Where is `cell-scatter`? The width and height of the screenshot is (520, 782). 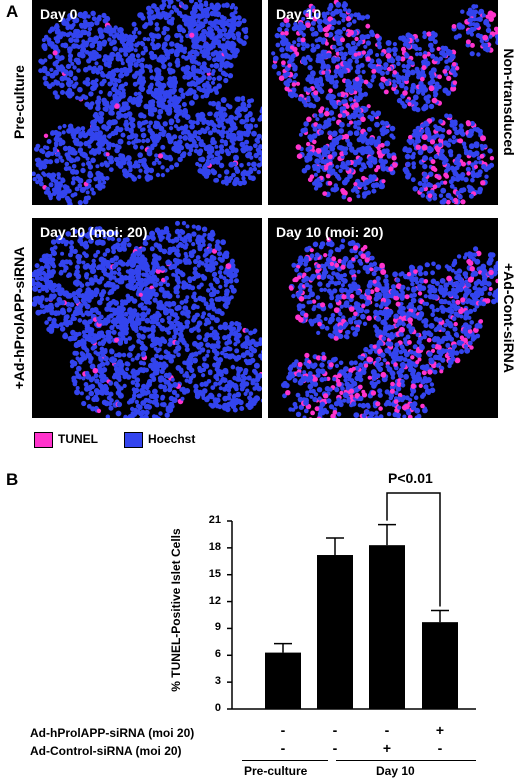
cell-scatter is located at coordinates (147, 102).